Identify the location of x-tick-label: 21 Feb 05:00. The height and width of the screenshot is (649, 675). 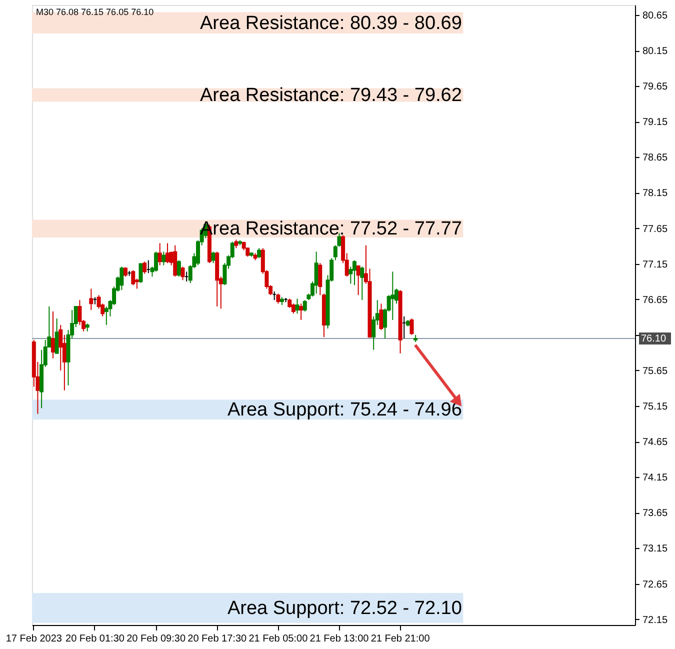
(278, 639).